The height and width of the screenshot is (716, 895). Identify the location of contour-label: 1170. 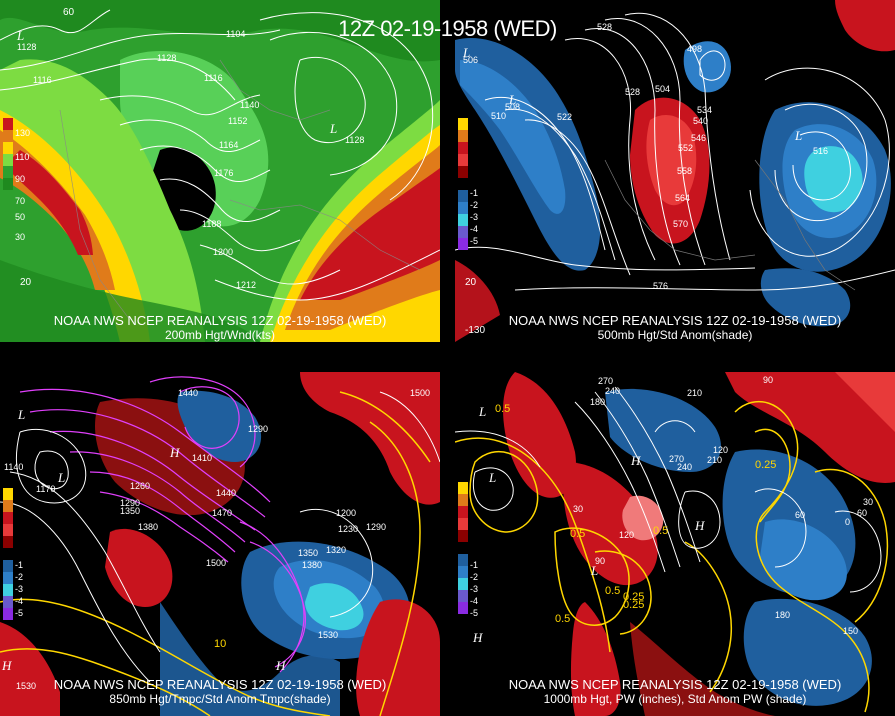
(45, 489).